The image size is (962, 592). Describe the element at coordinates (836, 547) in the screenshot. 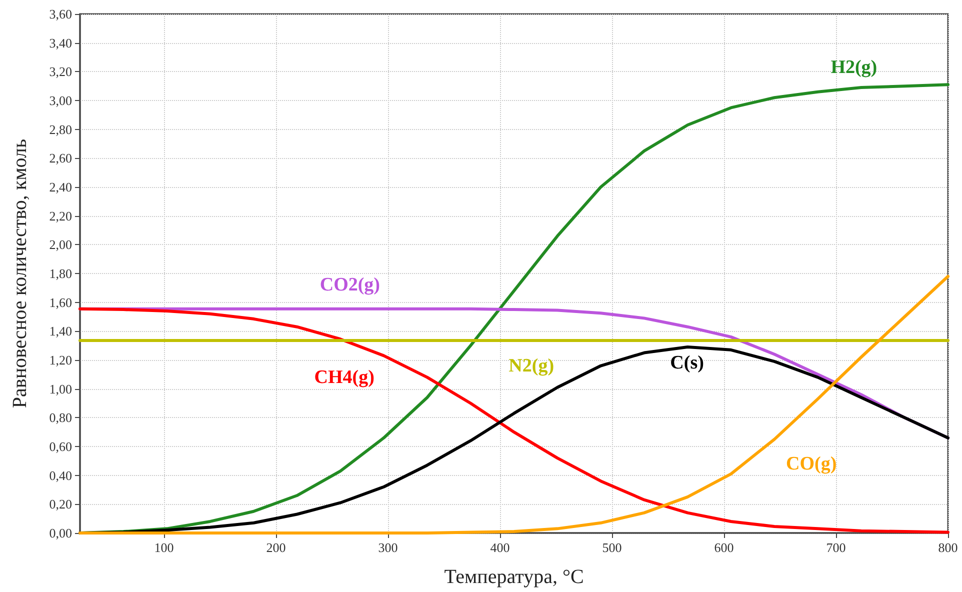

I see `x-tick-label: 700` at that location.